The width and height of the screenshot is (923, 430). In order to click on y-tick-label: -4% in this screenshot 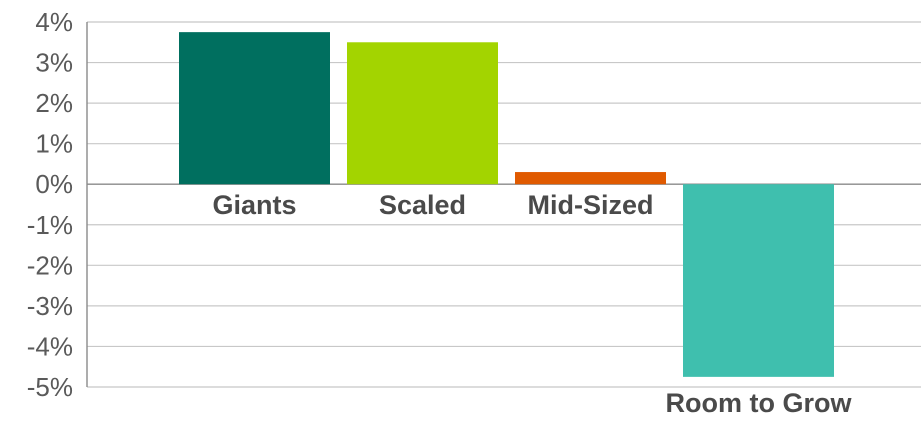, I will do `click(50, 346)`.